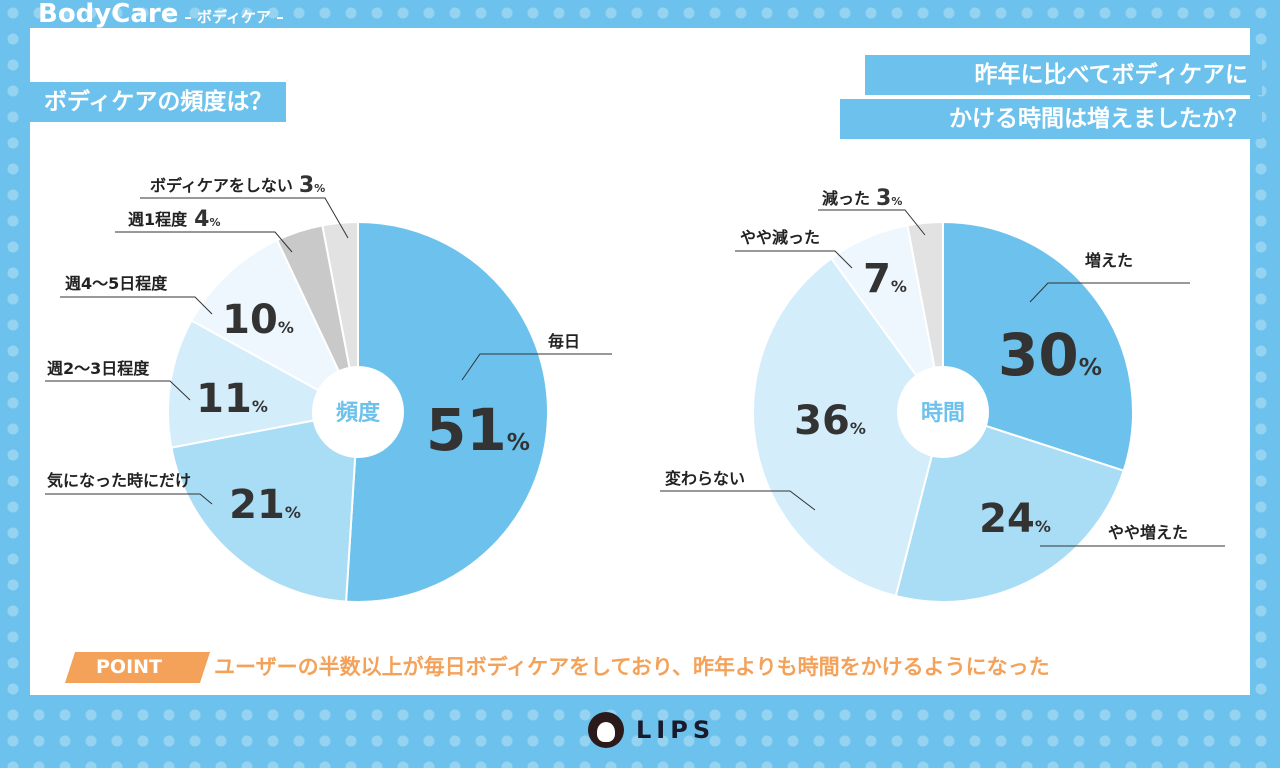 The image size is (1280, 768). Describe the element at coordinates (822, 421) in the screenshot. I see `value-number: 36` at that location.